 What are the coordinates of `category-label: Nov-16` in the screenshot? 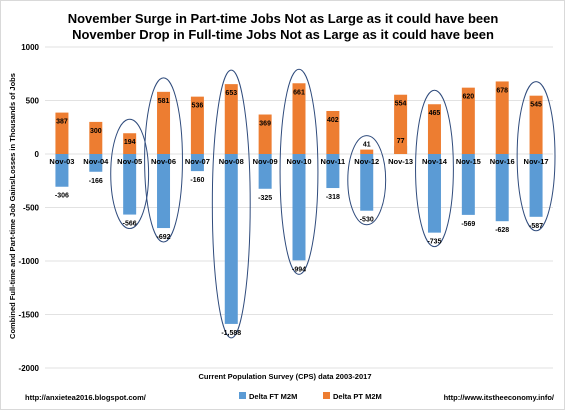 It's located at (502, 161).